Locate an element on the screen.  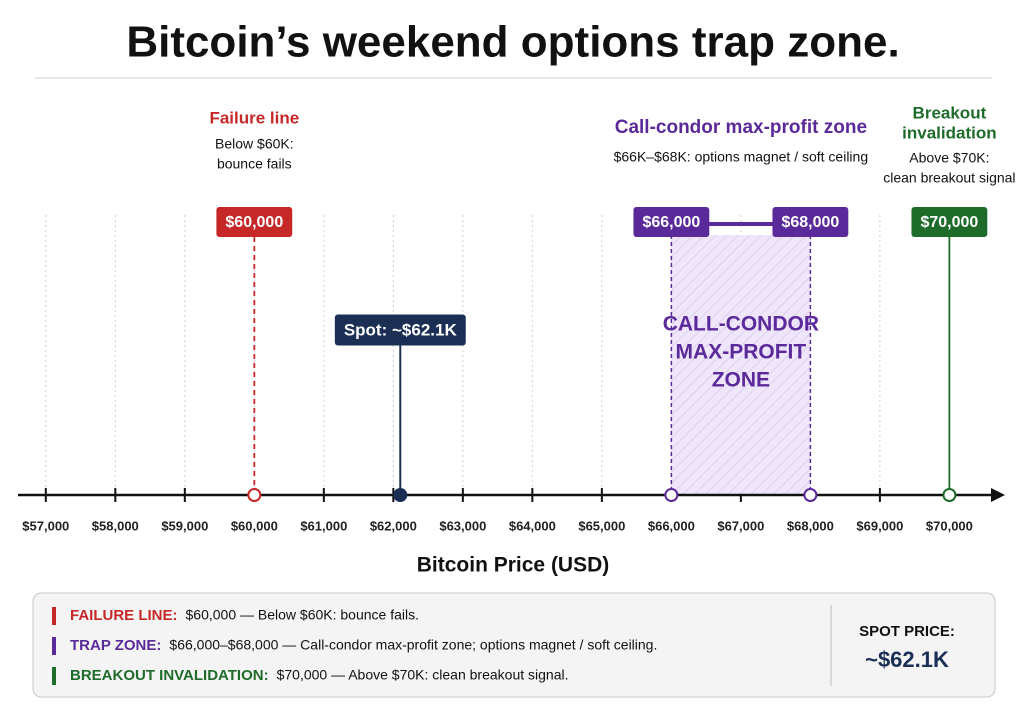
x-tick-label: $69,000 is located at coordinates (879, 525).